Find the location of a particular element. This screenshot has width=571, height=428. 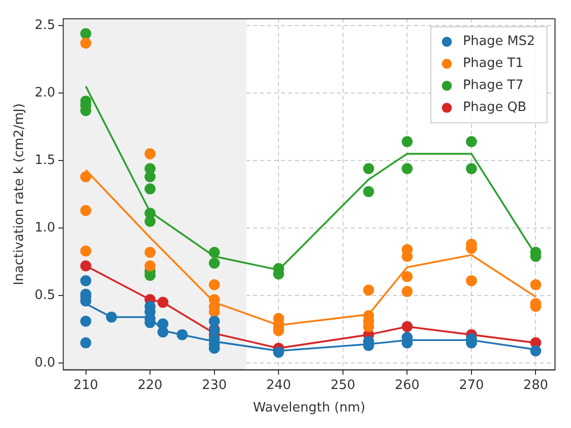

y-tick-label: 1.5 is located at coordinates (45, 160).